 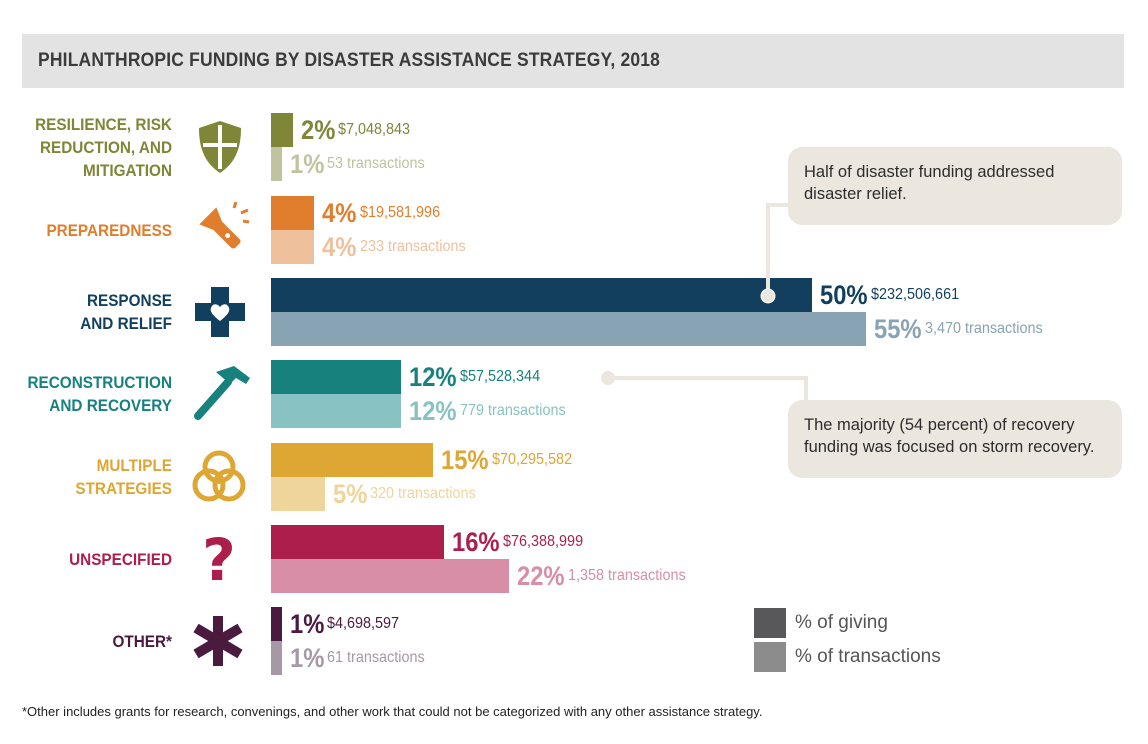 What do you see at coordinates (222, 232) in the screenshot?
I see `flashlight-icon` at bounding box center [222, 232].